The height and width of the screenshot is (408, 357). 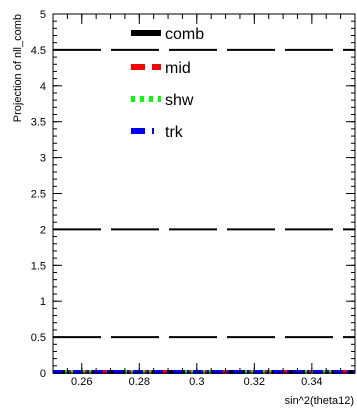 What do you see at coordinates (43, 374) in the screenshot?
I see `y-tick-label: 0` at bounding box center [43, 374].